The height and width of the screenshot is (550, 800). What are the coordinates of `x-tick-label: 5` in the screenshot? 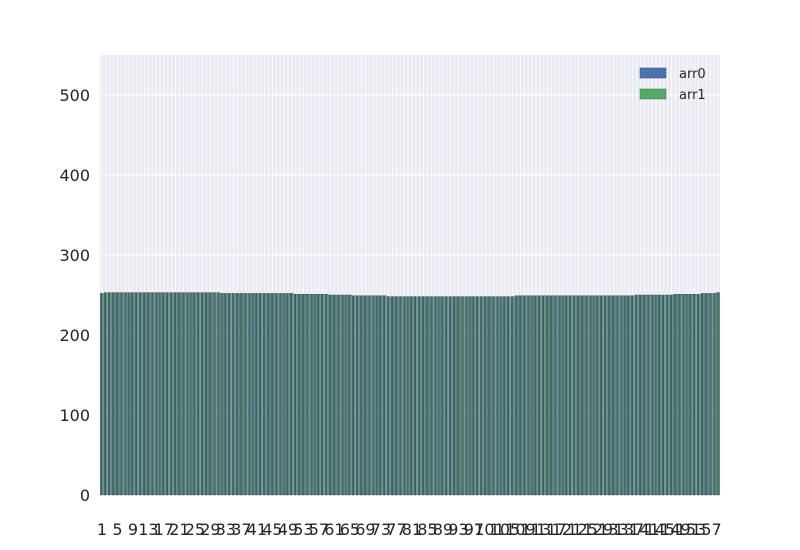 It's located at (117, 529).